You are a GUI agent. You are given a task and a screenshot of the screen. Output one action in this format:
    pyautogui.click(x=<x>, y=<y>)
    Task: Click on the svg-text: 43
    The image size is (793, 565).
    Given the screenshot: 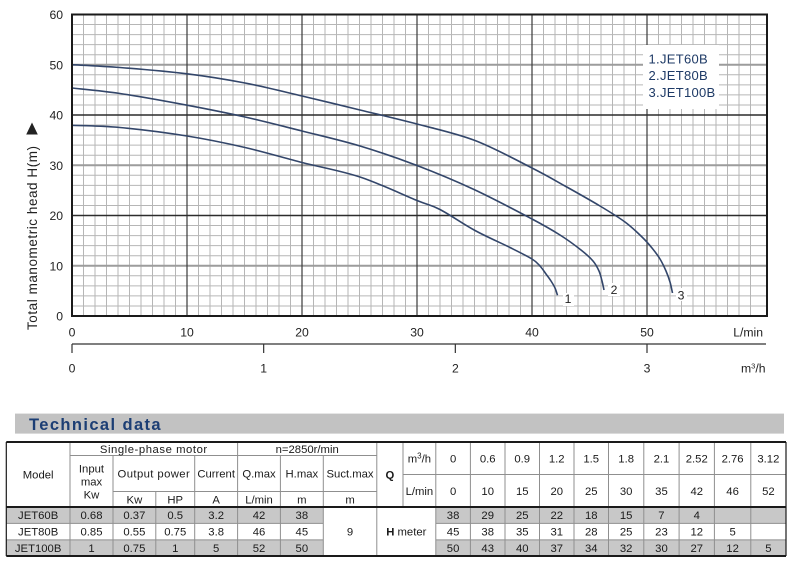 What is the action you would take?
    pyautogui.click(x=487, y=549)
    